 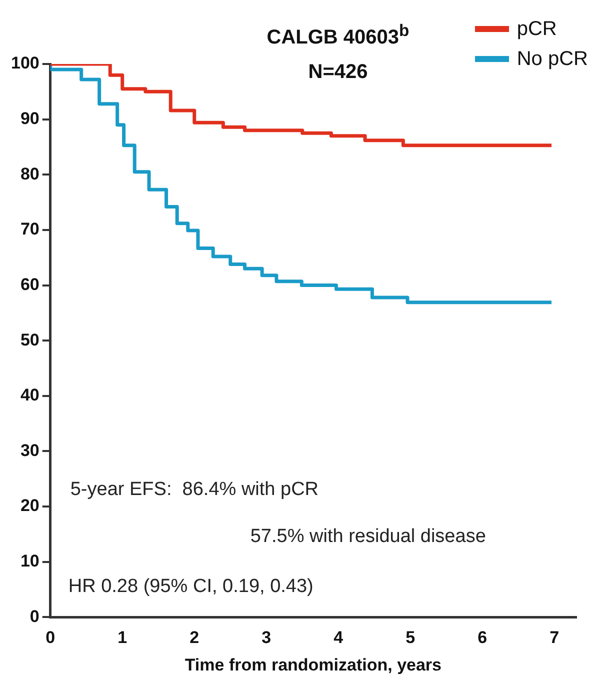 I want to click on y-tick-label: 100, so click(x=25, y=63).